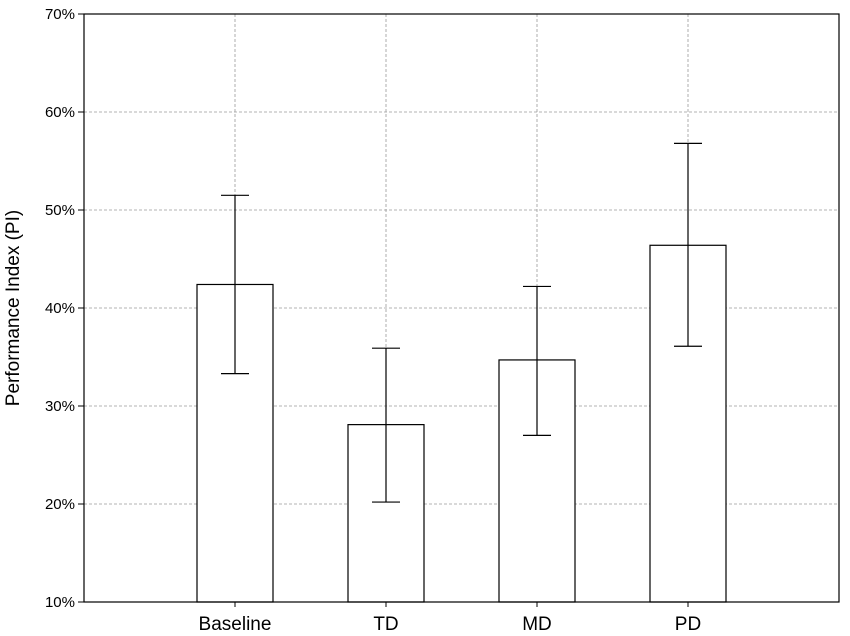 This screenshot has height=636, width=850. I want to click on y-tick-label: 30%, so click(60, 406).